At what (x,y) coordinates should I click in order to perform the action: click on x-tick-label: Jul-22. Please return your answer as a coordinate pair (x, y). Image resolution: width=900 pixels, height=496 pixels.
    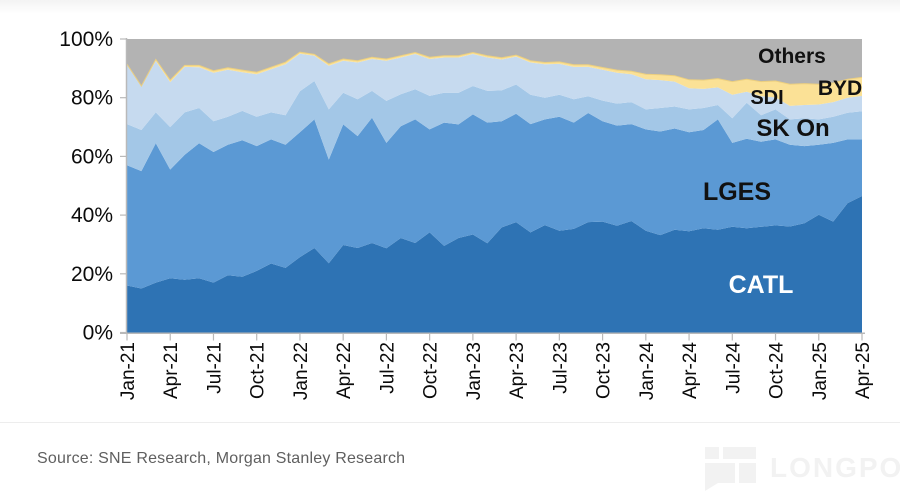
    Looking at the image, I should click on (387, 368).